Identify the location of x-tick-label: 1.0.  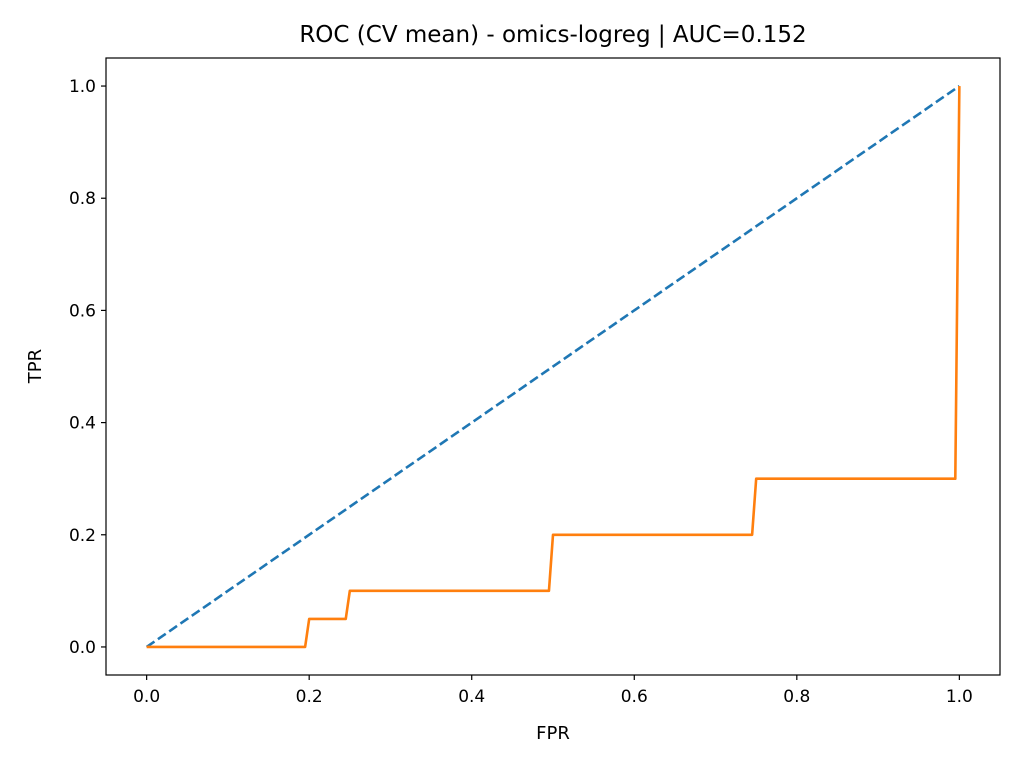
(959, 697).